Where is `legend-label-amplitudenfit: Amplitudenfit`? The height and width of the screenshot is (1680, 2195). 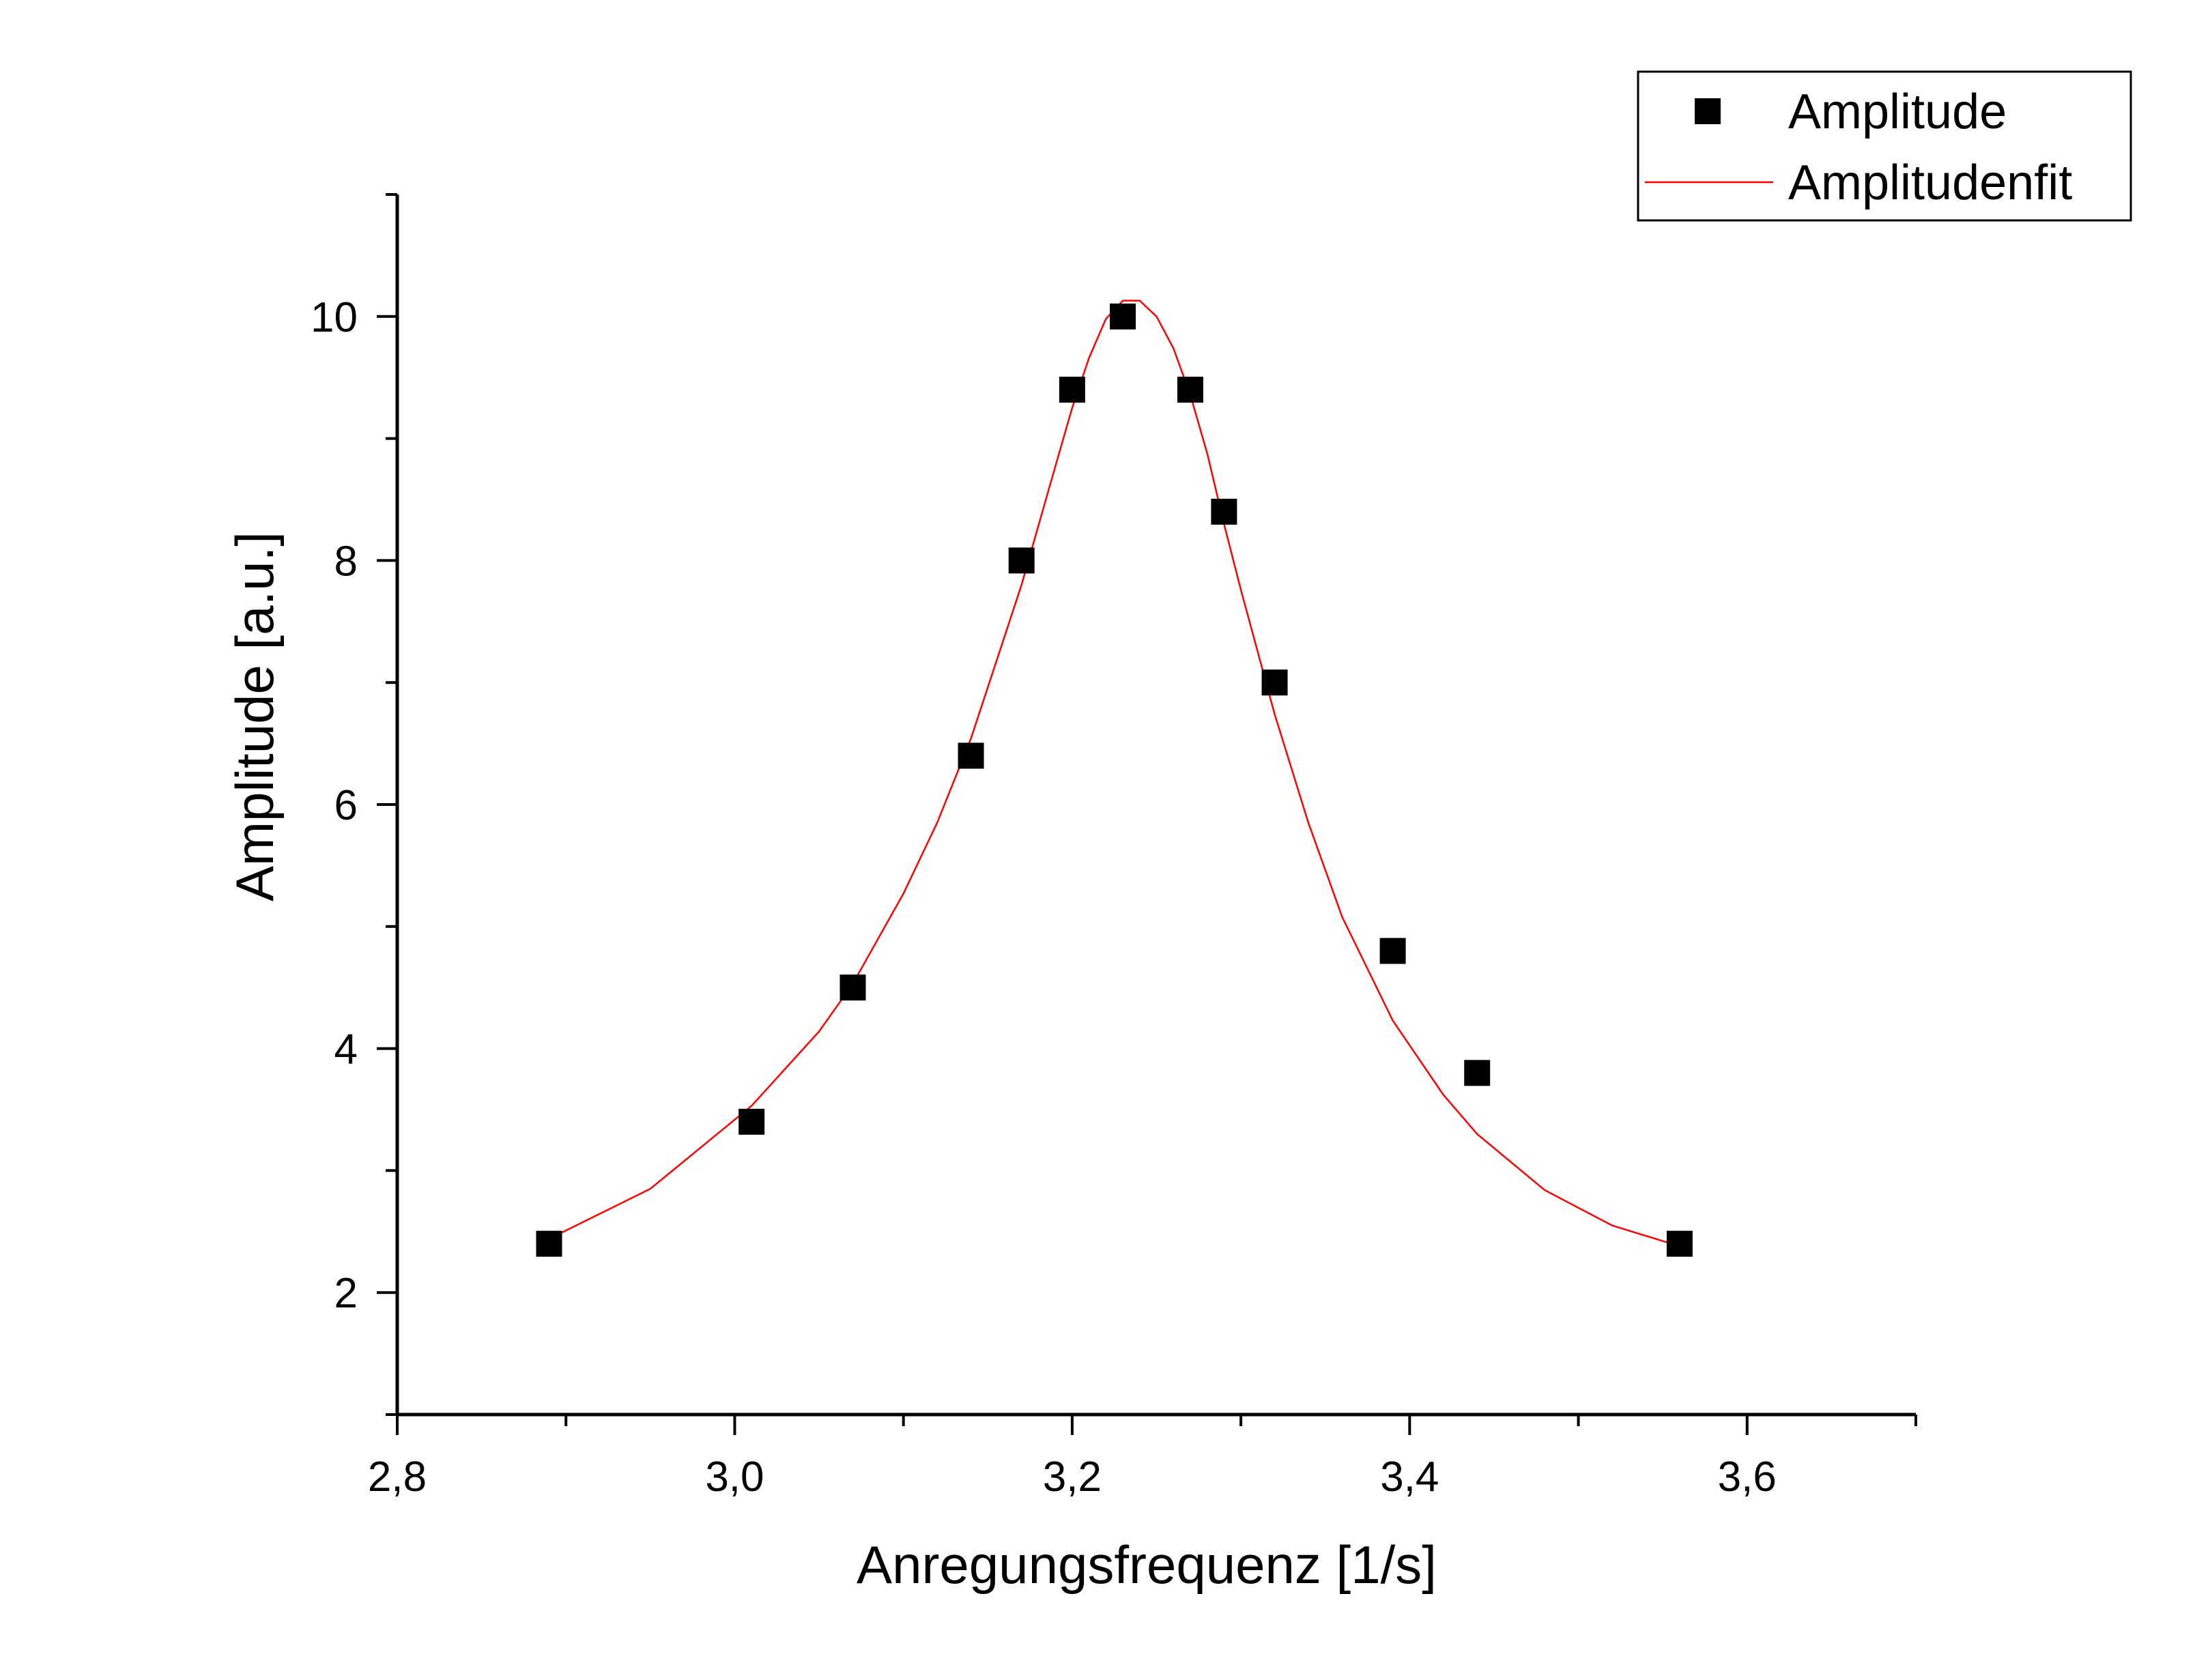
legend-label-amplitudenfit: Amplitudenfit is located at coordinates (1930, 183).